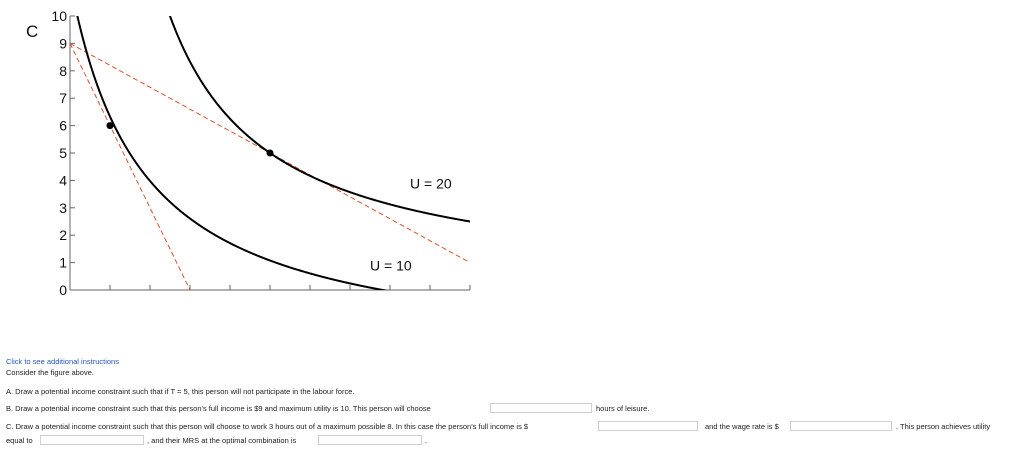 The image size is (1024, 468). I want to click on y-tick-label: 5, so click(63, 153).